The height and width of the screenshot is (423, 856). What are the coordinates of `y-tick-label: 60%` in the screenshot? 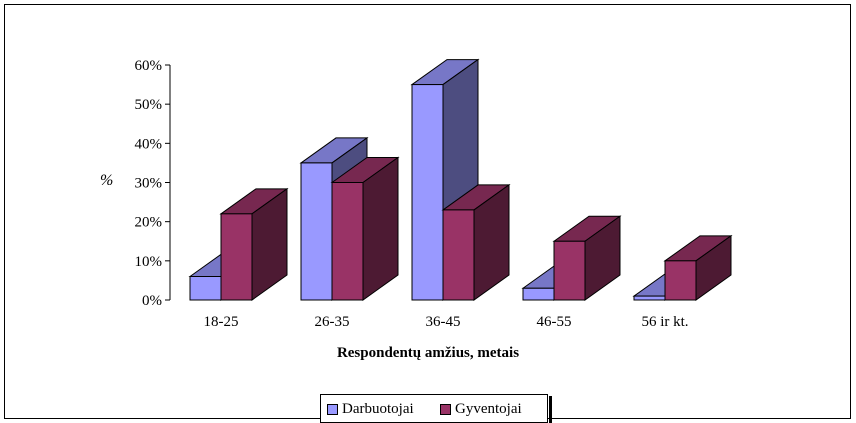 It's located at (149, 66).